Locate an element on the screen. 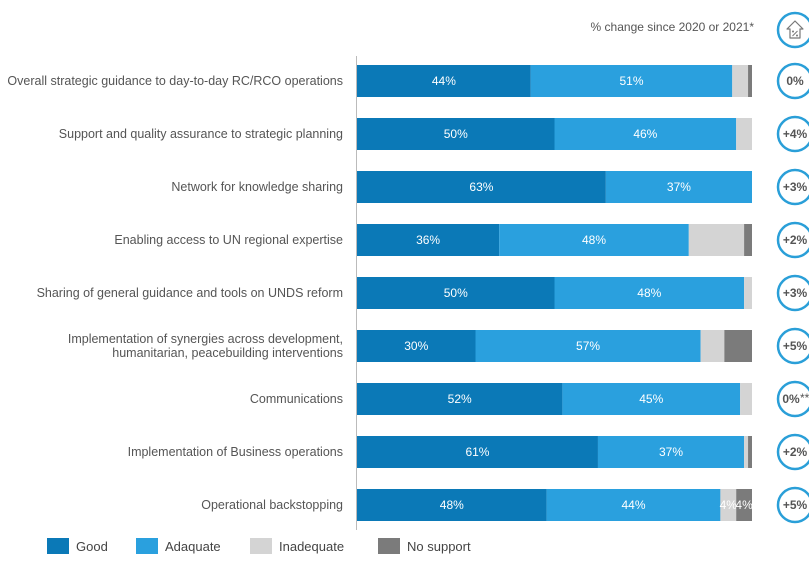  category-label: Communications is located at coordinates (296, 399).